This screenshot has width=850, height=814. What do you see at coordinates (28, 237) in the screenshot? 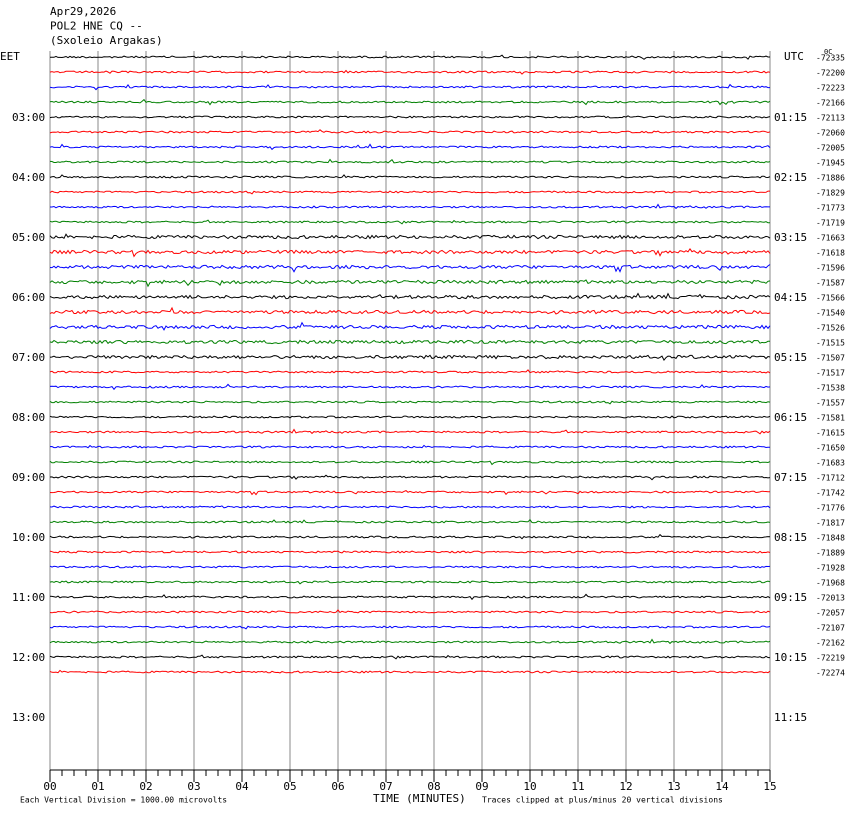
I see `left-hour: 05:00` at bounding box center [28, 237].